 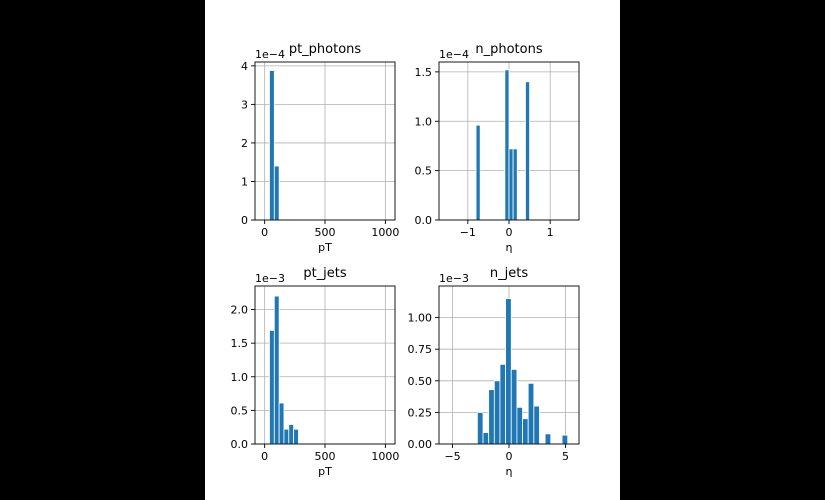 I want to click on n-jets-ytick-label: 0.25, so click(x=420, y=412).